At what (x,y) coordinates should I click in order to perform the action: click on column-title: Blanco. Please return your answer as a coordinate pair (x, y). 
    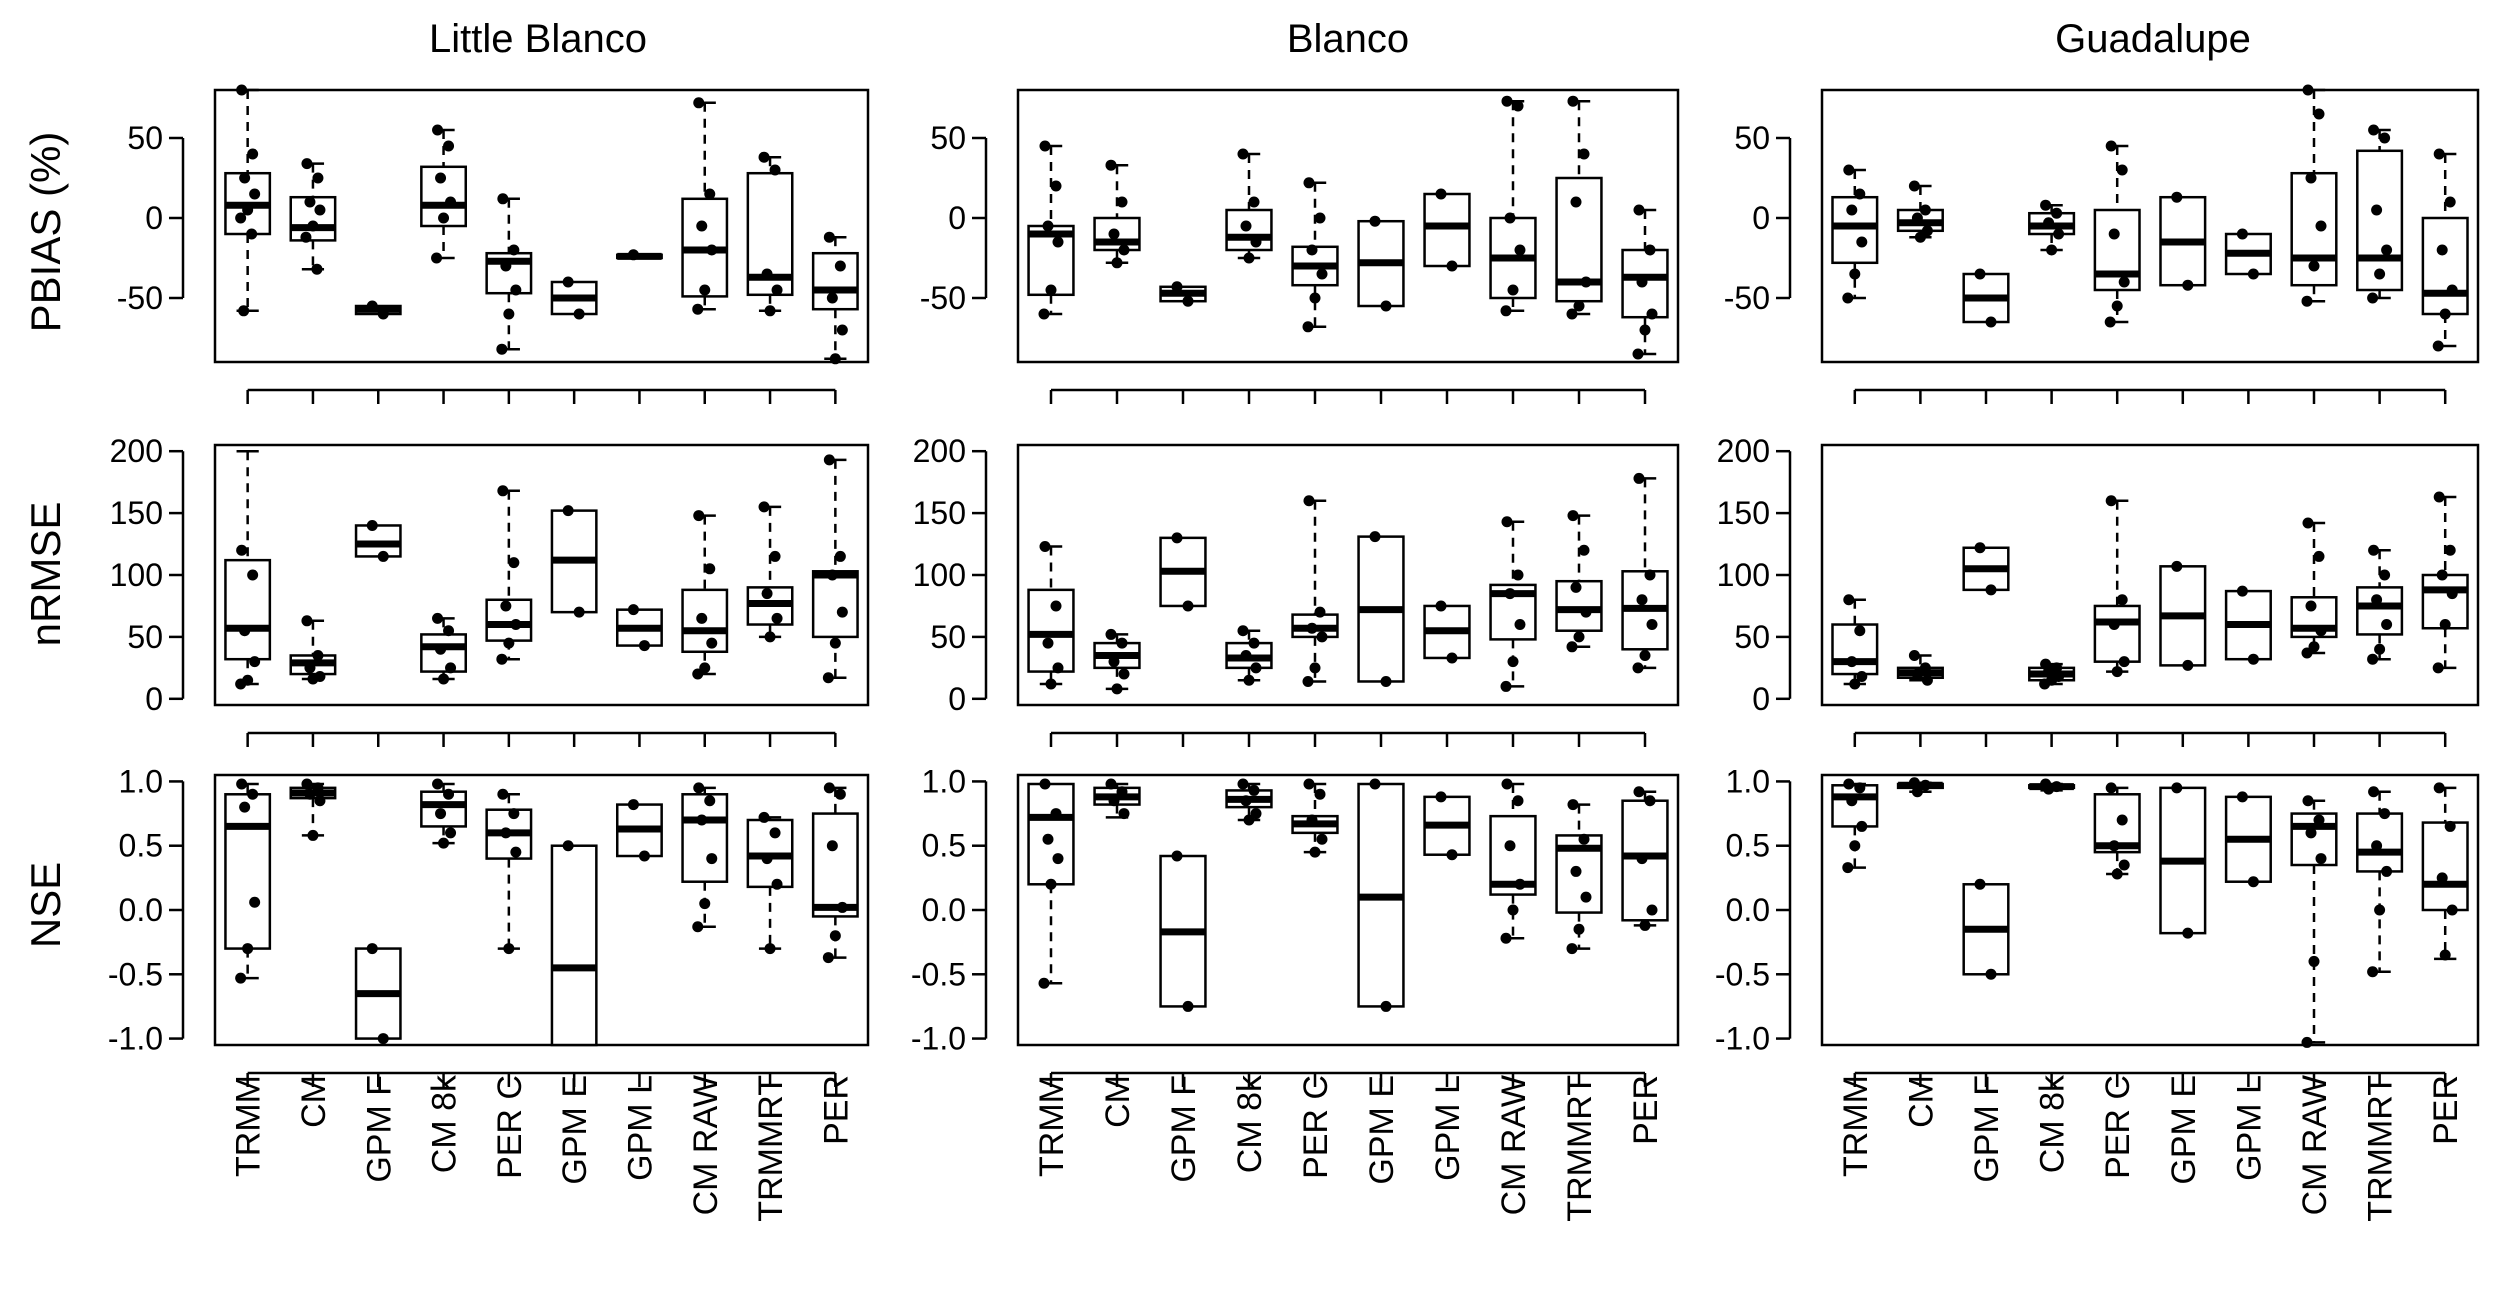
    Looking at the image, I should click on (1348, 39).